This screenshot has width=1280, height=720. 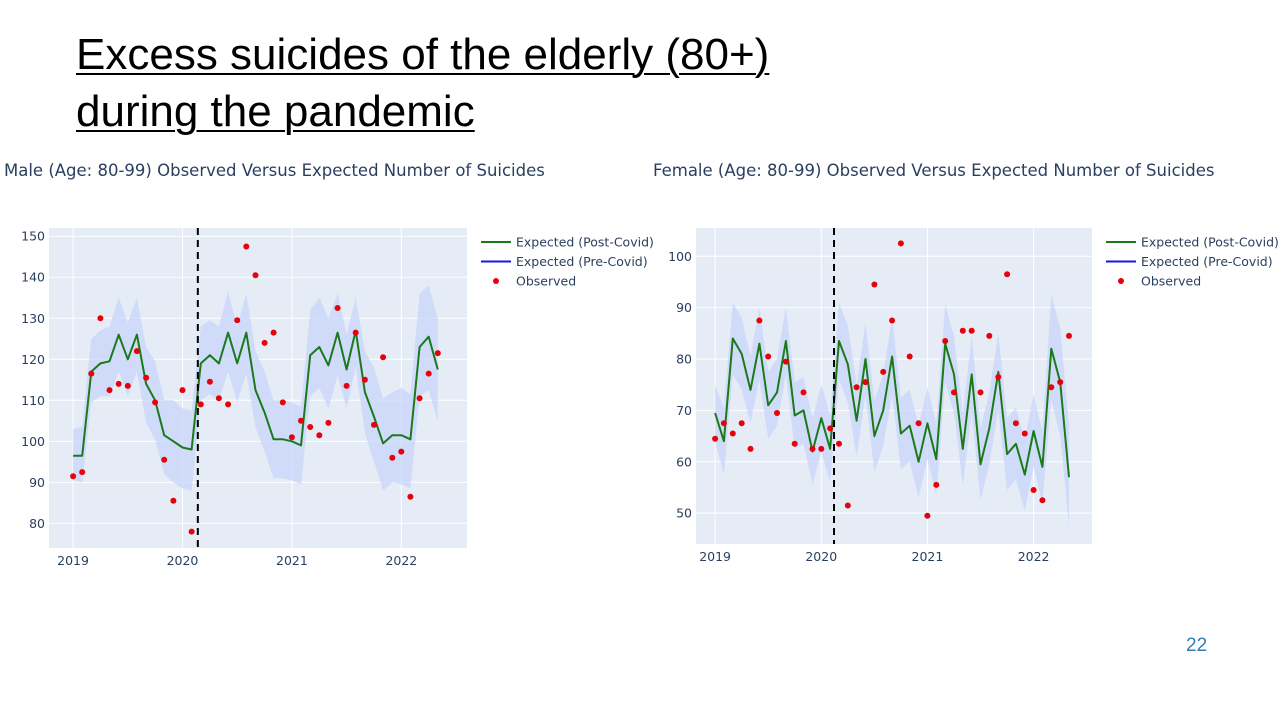 I want to click on legend-label: Expected (Post-Covid), so click(x=1210, y=242).